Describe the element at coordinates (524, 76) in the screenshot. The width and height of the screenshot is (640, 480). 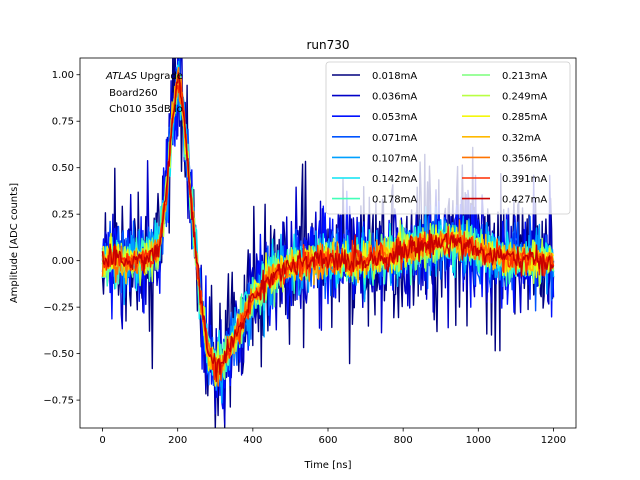
I see `legend-label: 0.213mA` at that location.